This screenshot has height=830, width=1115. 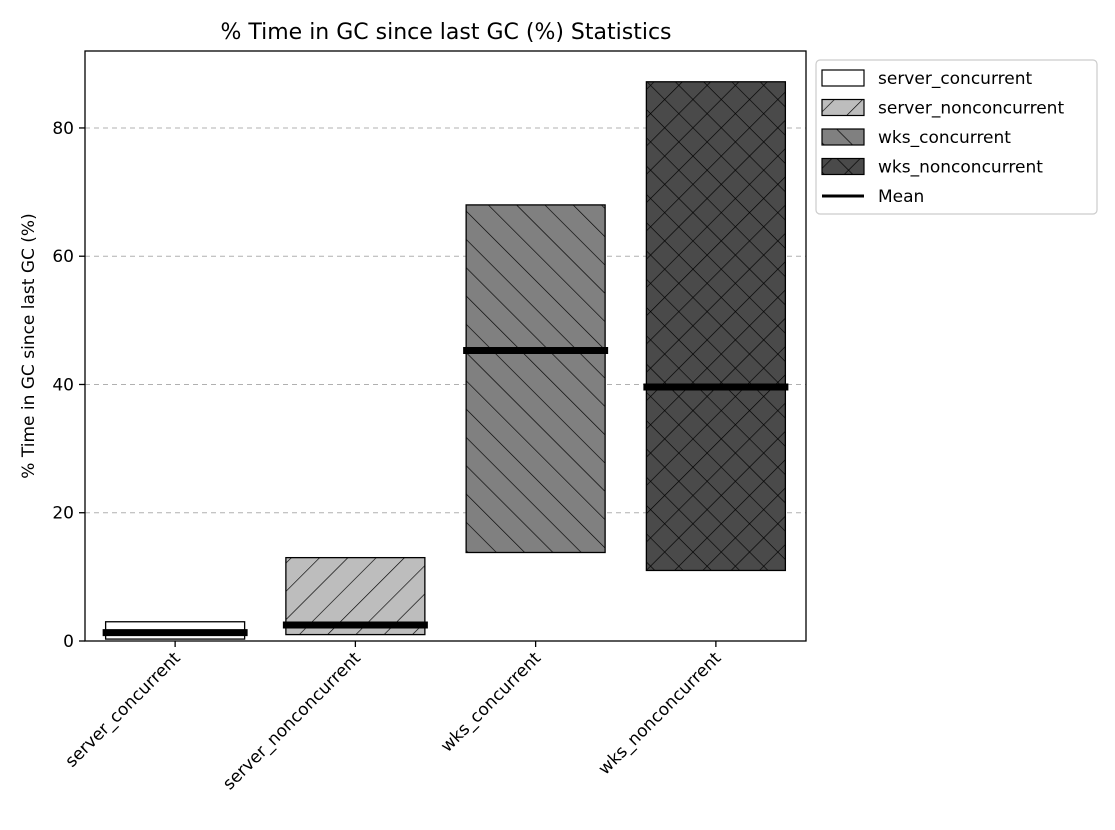 What do you see at coordinates (491, 702) in the screenshot?
I see `x-tick-label: wks_concurrent` at bounding box center [491, 702].